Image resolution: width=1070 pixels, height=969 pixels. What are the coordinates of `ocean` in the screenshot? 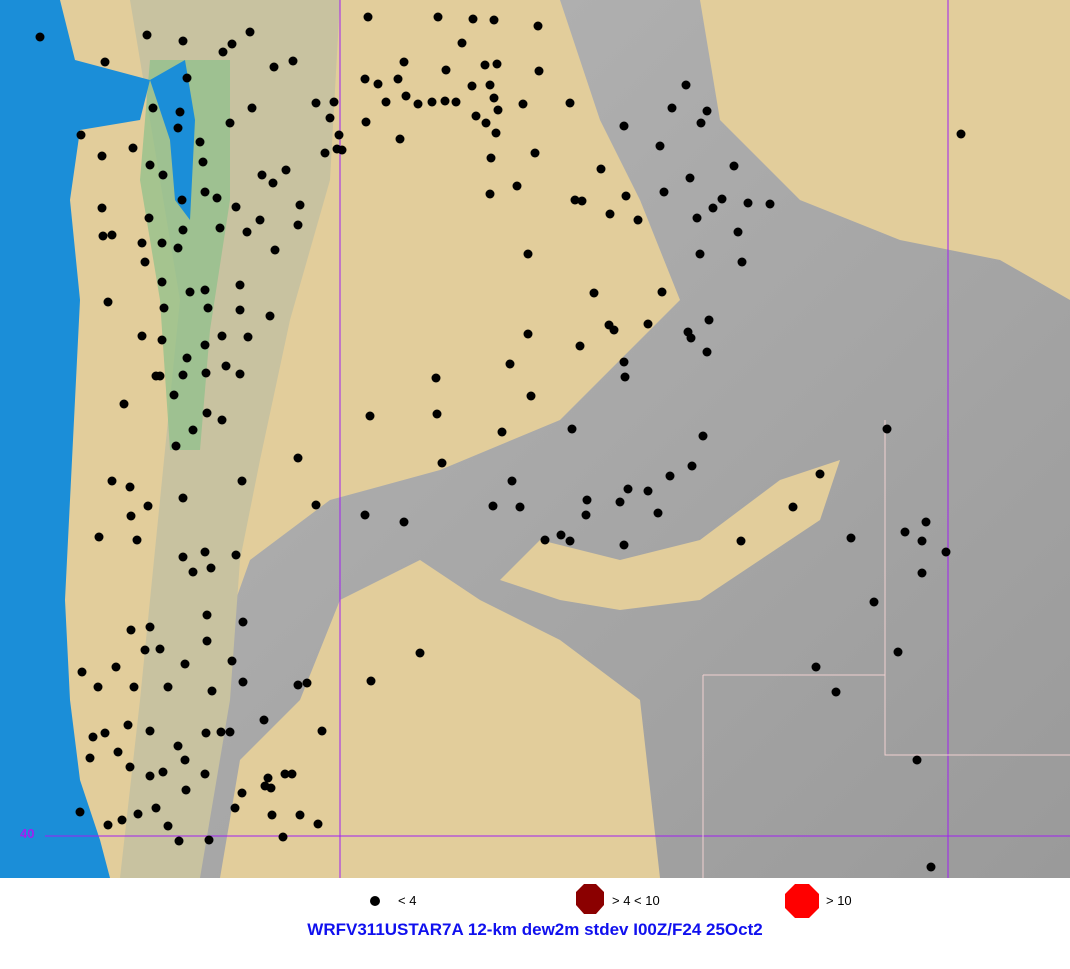 It's located at (75, 439).